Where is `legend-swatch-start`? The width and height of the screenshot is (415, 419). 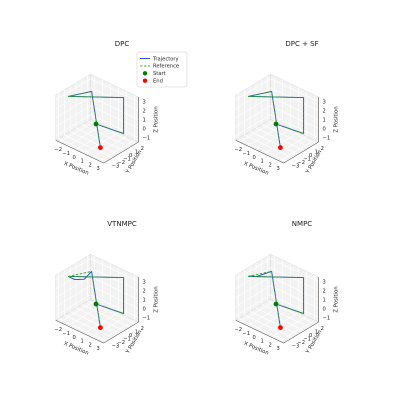
legend-swatch-start is located at coordinates (145, 73).